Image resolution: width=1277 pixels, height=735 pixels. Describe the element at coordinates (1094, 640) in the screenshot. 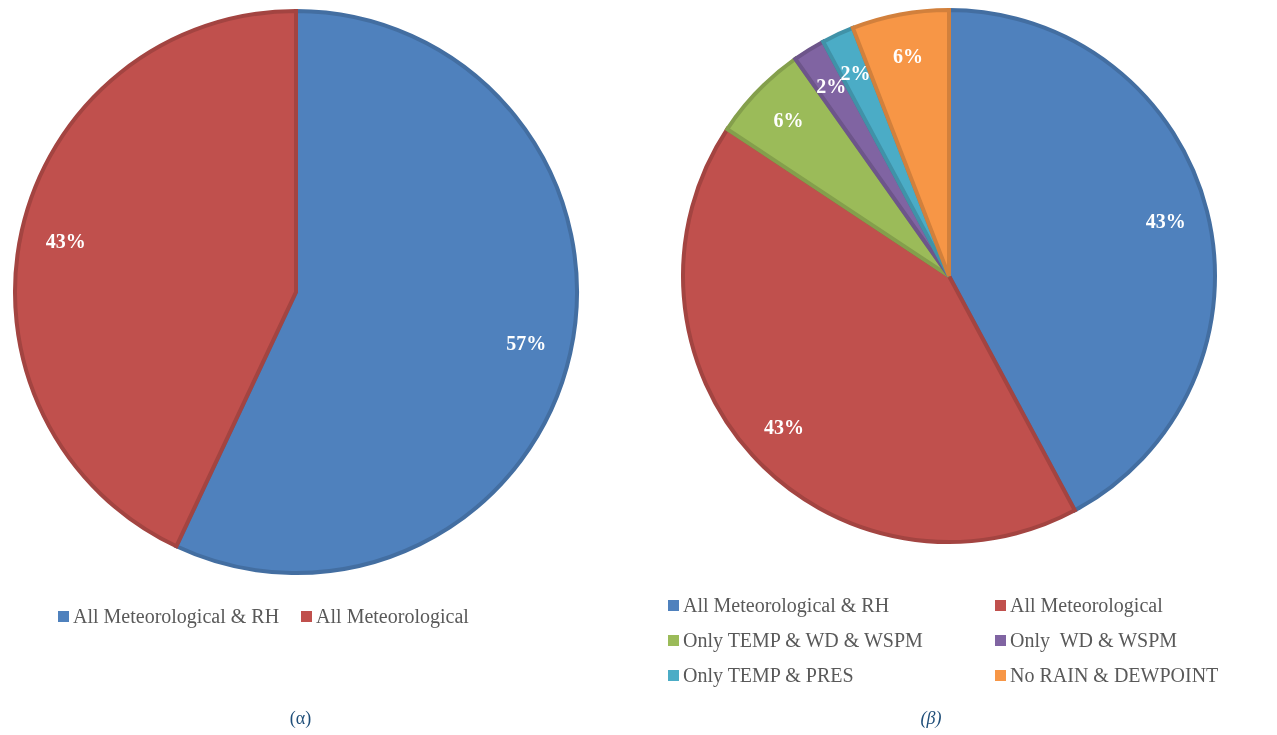

I see `legend-label: Only WD & WSPM` at that location.